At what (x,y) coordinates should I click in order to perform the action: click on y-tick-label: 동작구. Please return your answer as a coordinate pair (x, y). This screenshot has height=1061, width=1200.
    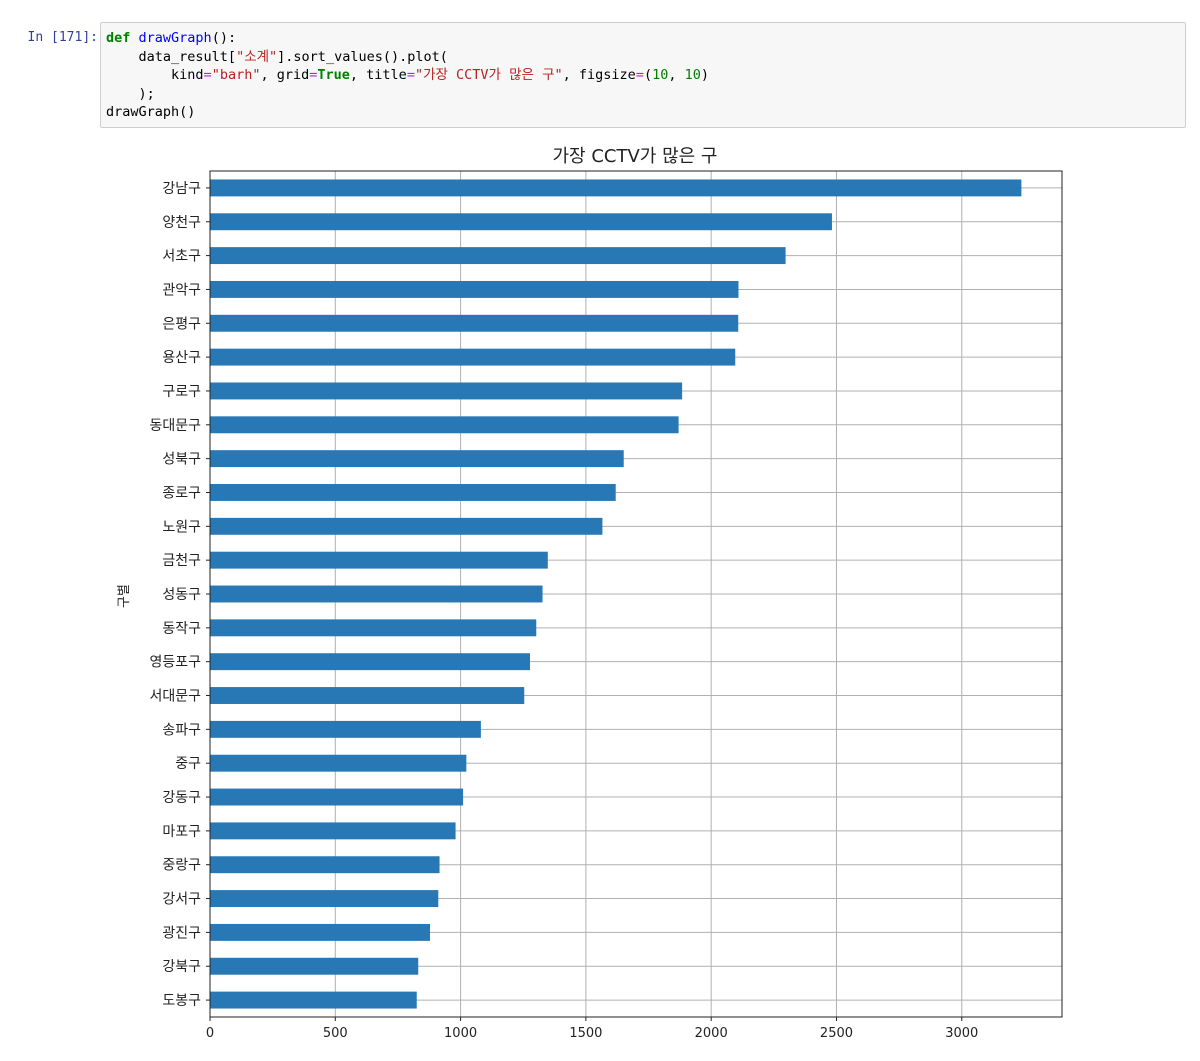
    Looking at the image, I should click on (181, 629).